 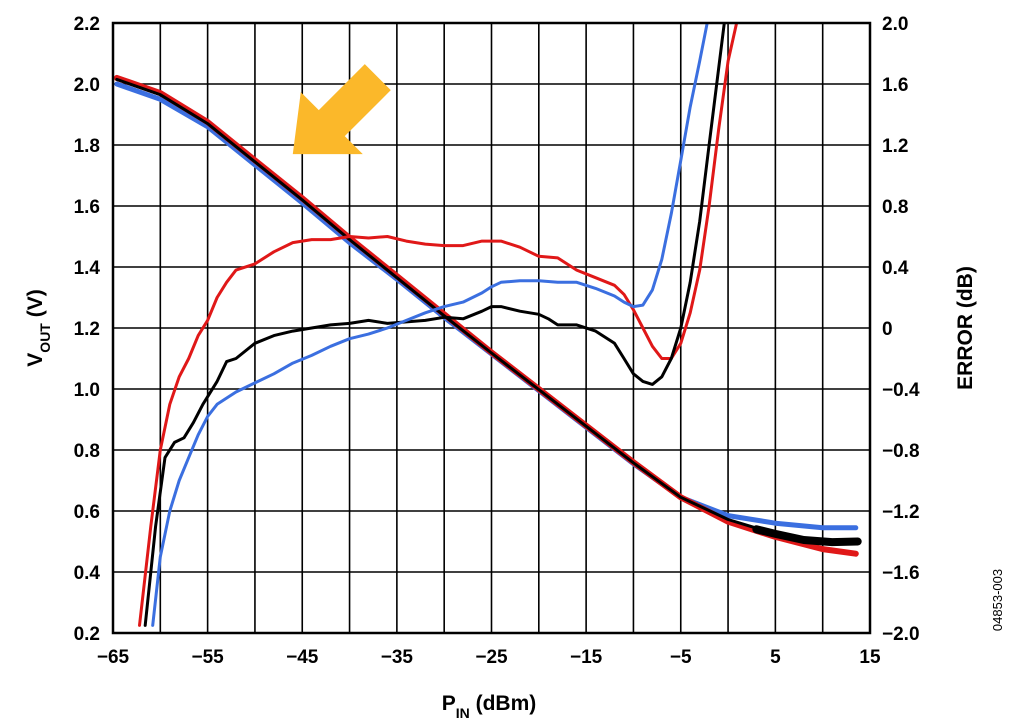 I want to click on y-right-tick-label: 2.0, so click(x=895, y=24).